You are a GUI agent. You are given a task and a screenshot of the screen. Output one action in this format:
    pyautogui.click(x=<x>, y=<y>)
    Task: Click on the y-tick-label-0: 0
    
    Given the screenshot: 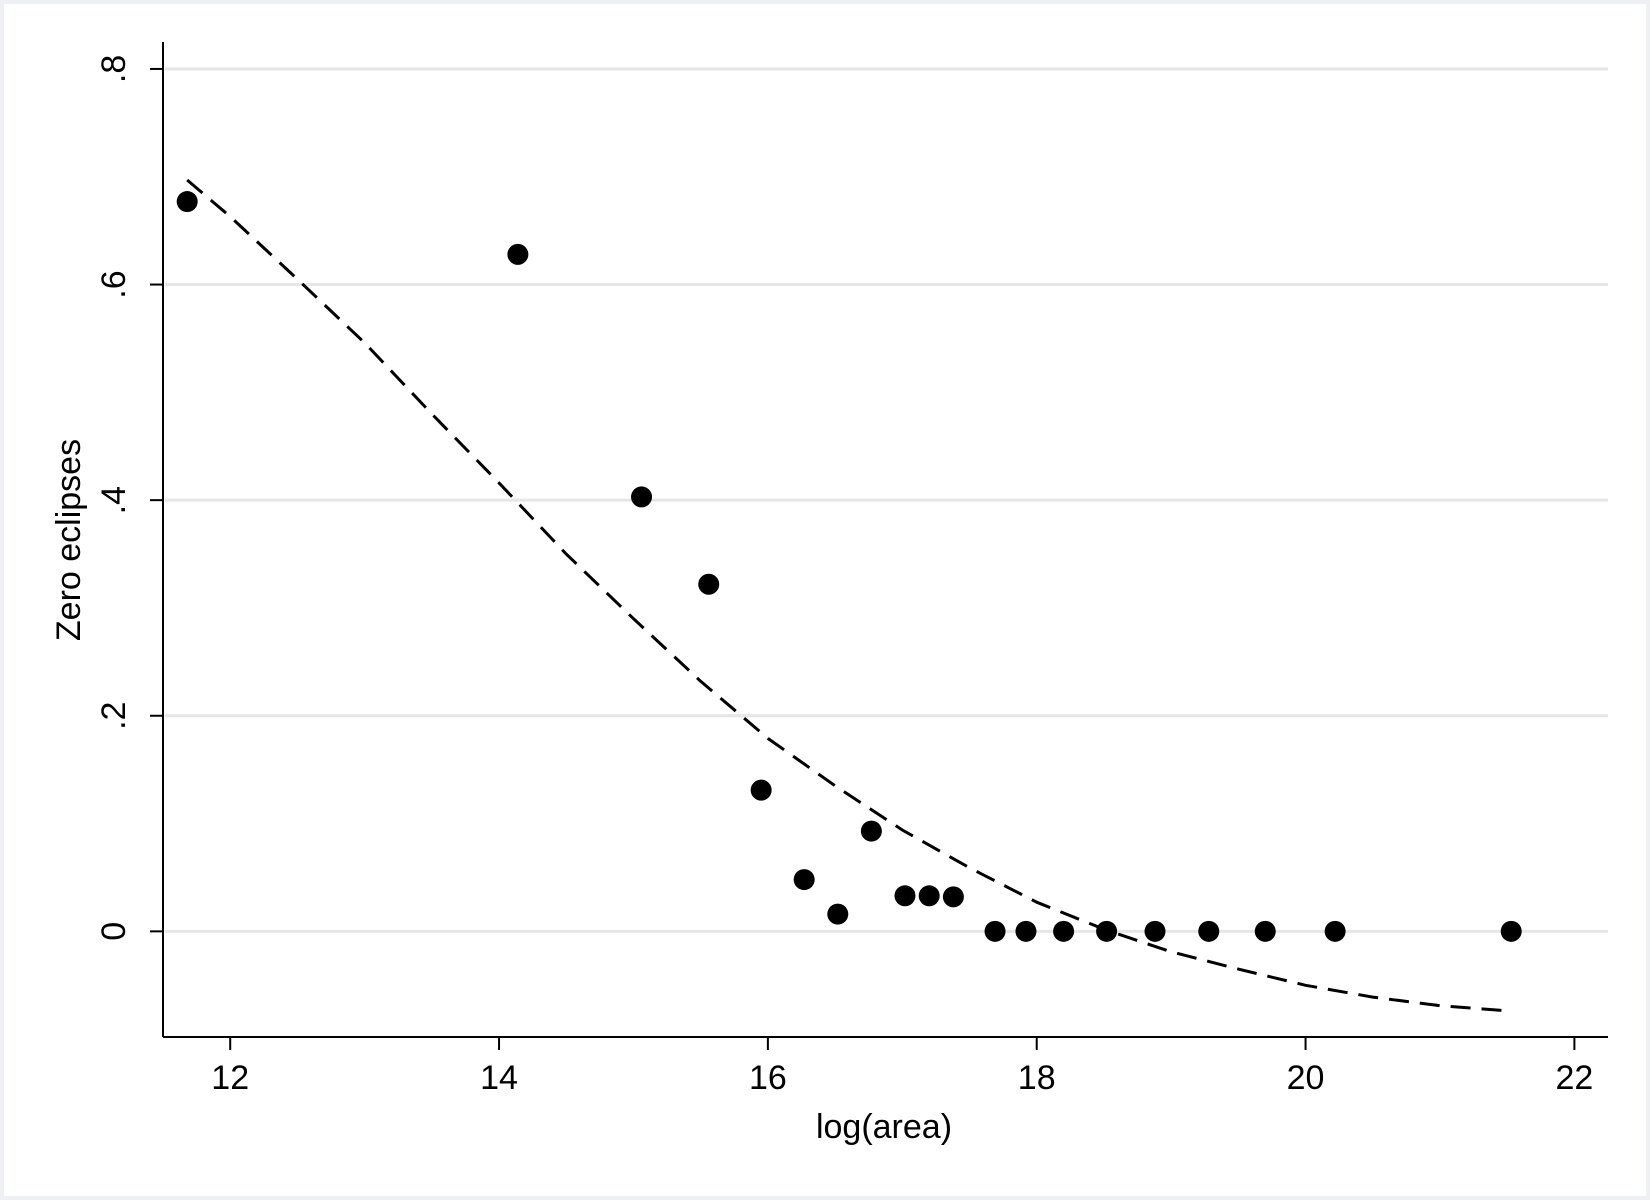 What is the action you would take?
    pyautogui.click(x=114, y=931)
    